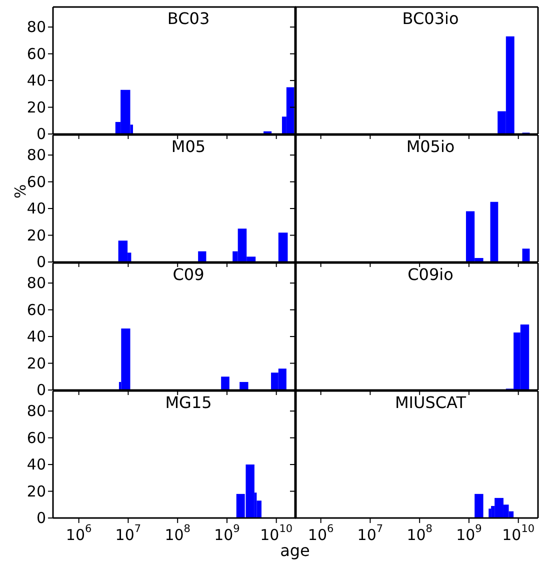 The height and width of the screenshot is (565, 552). What do you see at coordinates (188, 274) in the screenshot?
I see `chart-title: C09` at bounding box center [188, 274].